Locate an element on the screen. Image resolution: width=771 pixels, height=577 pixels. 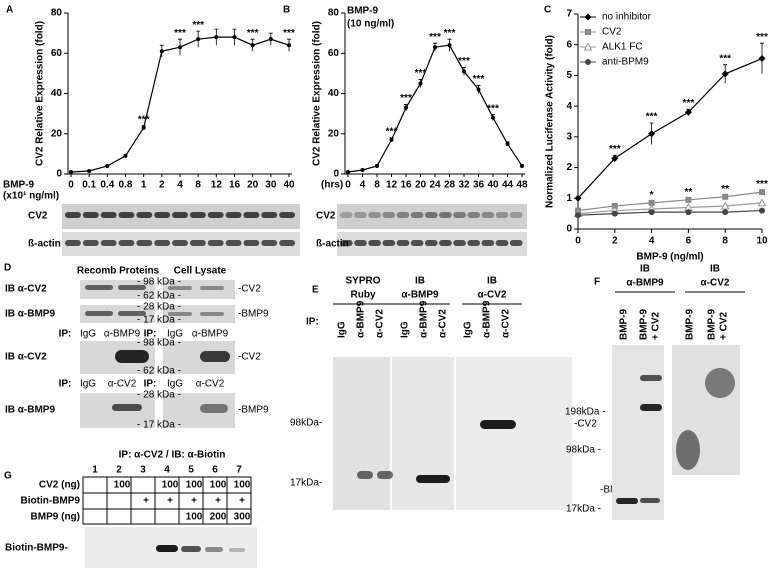
ip-label: IP: is located at coordinates (150, 334).